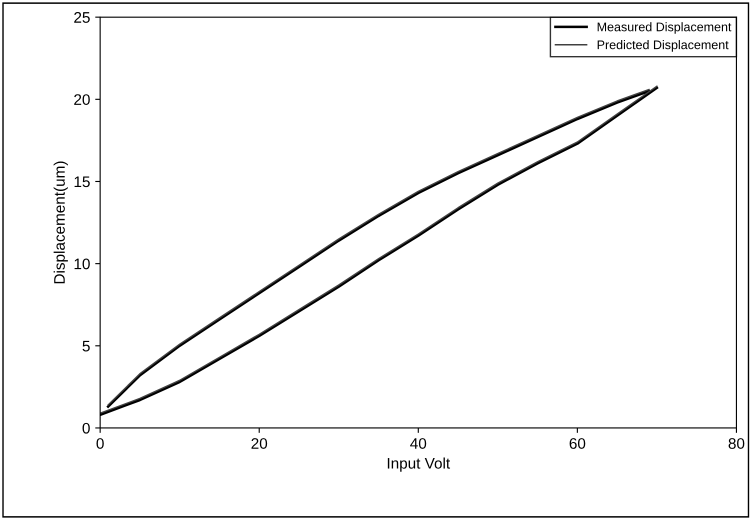 The height and width of the screenshot is (520, 753). I want to click on y-tick-label: 5, so click(86, 346).